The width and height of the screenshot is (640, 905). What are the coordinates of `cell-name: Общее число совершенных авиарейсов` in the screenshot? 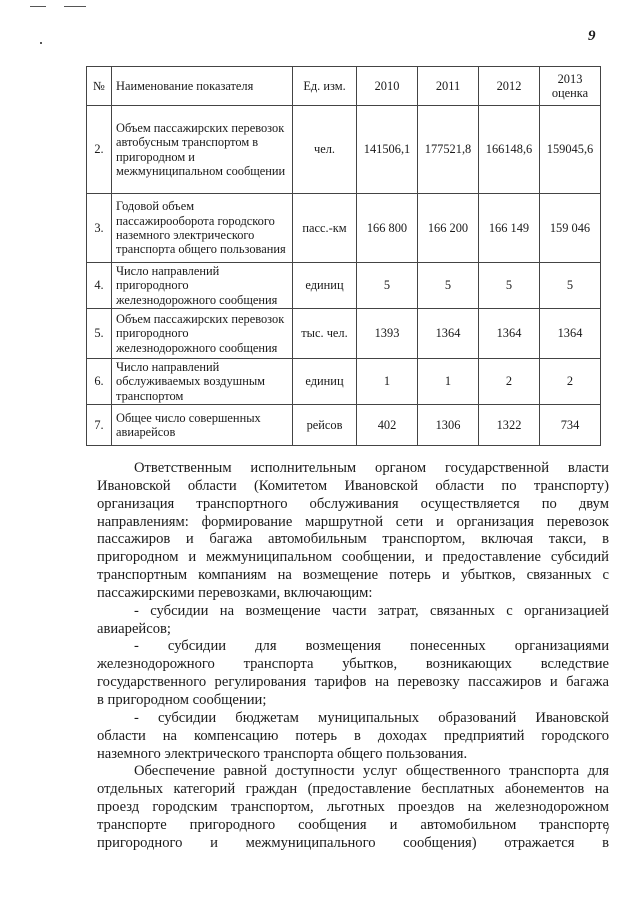 It's located at (202, 425).